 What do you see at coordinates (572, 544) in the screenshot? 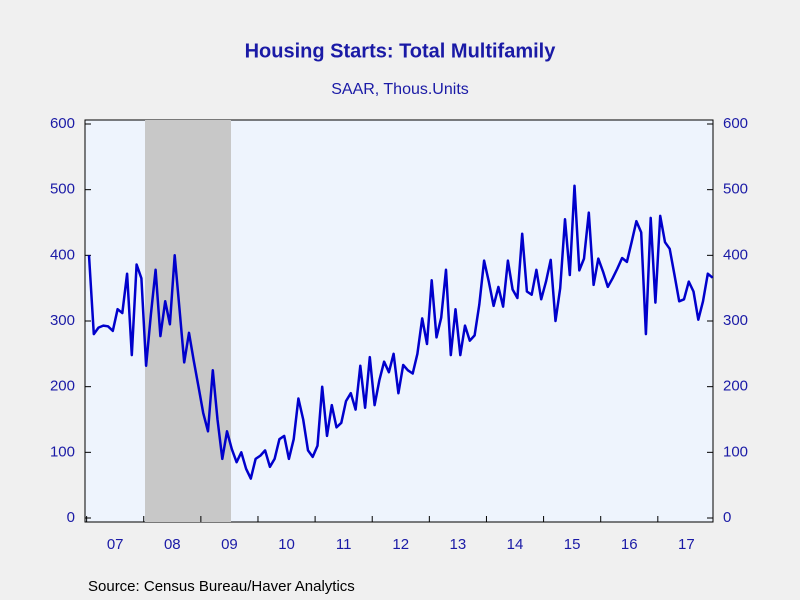
I see `x-tick-label: 15` at bounding box center [572, 544].